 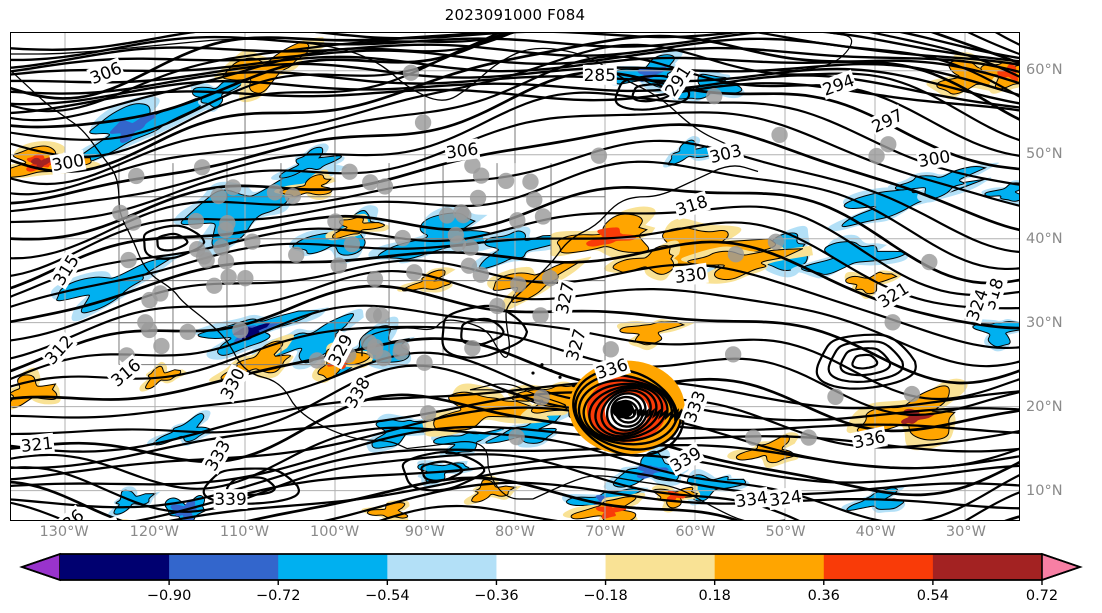 I want to click on tropical-cyclone-feature, so click(x=626, y=408).